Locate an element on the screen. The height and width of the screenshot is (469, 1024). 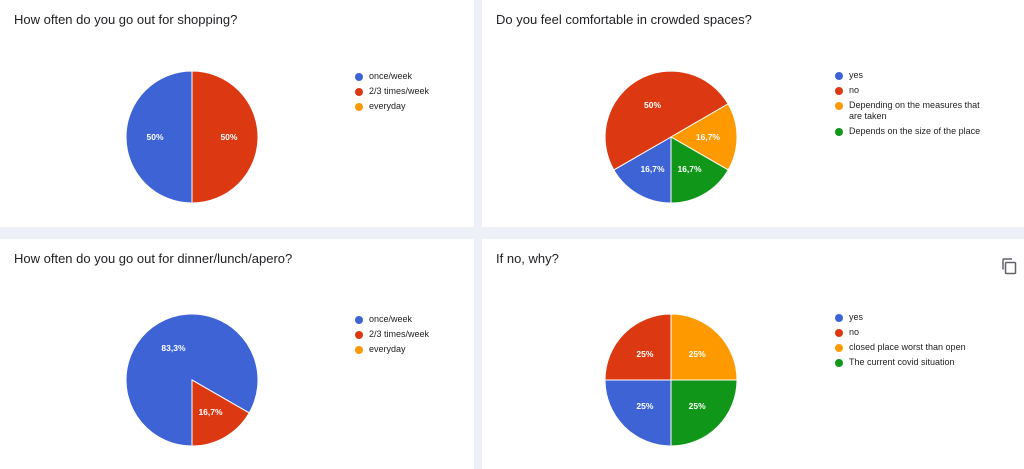
legend-label: Depends on the size of the place is located at coordinates (915, 131).